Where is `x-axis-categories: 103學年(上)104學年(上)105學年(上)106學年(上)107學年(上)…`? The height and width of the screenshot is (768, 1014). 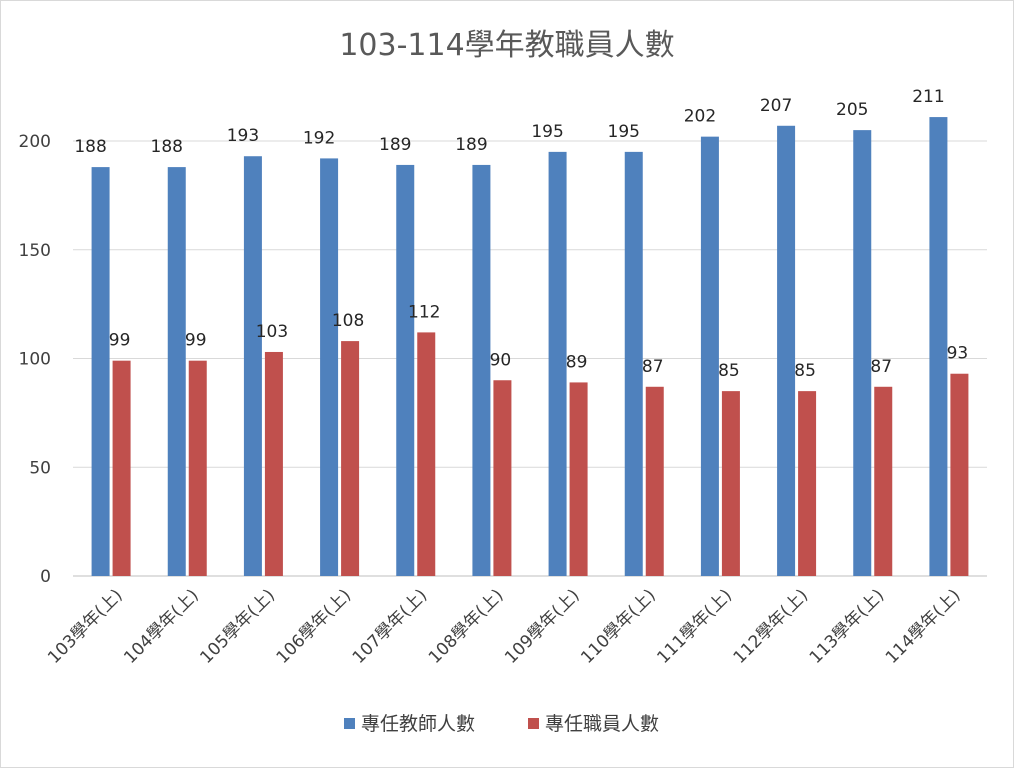
x-axis-categories: 103學年(上)104學年(上)105學年(上)106學年(上)107學年(上)… is located at coordinates (504, 626).